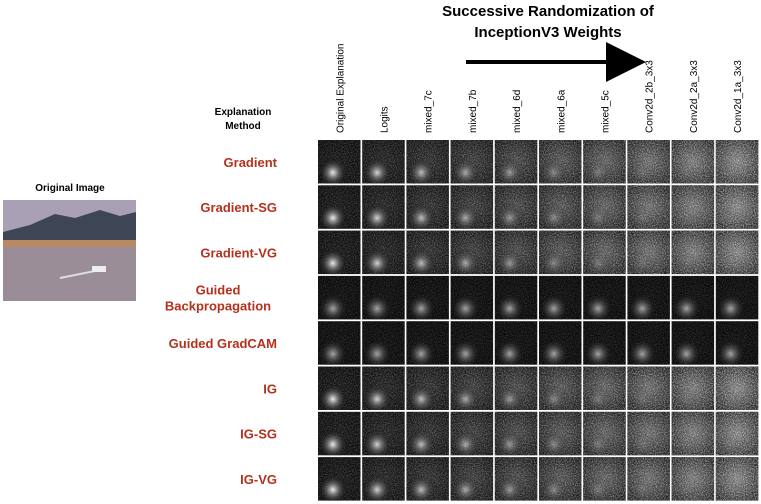  What do you see at coordinates (69, 250) in the screenshot?
I see `original-image` at bounding box center [69, 250].